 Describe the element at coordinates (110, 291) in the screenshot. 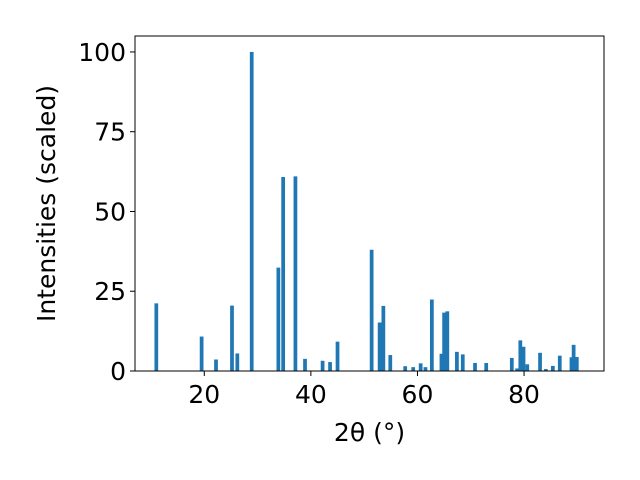

I see `y-tick-label: 25` at that location.